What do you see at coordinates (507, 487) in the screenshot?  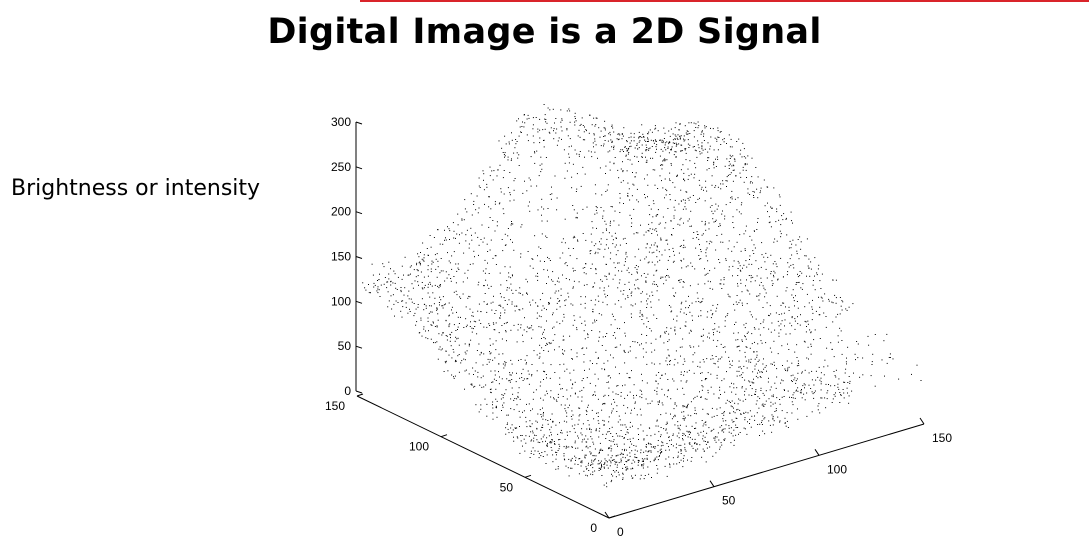 I see `y-tick-label: 50` at bounding box center [507, 487].